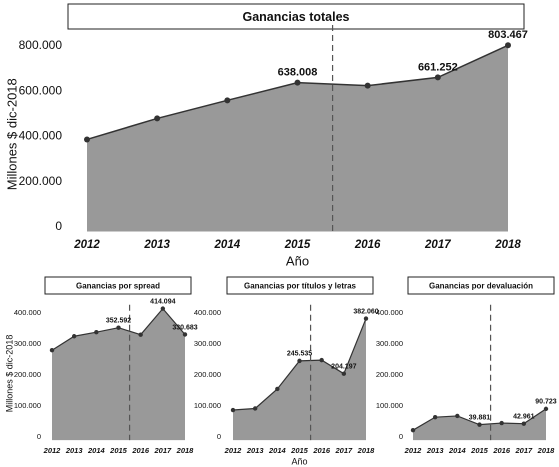 The height and width of the screenshot is (467, 559). I want to click on value-label: 414.094, so click(162, 301).